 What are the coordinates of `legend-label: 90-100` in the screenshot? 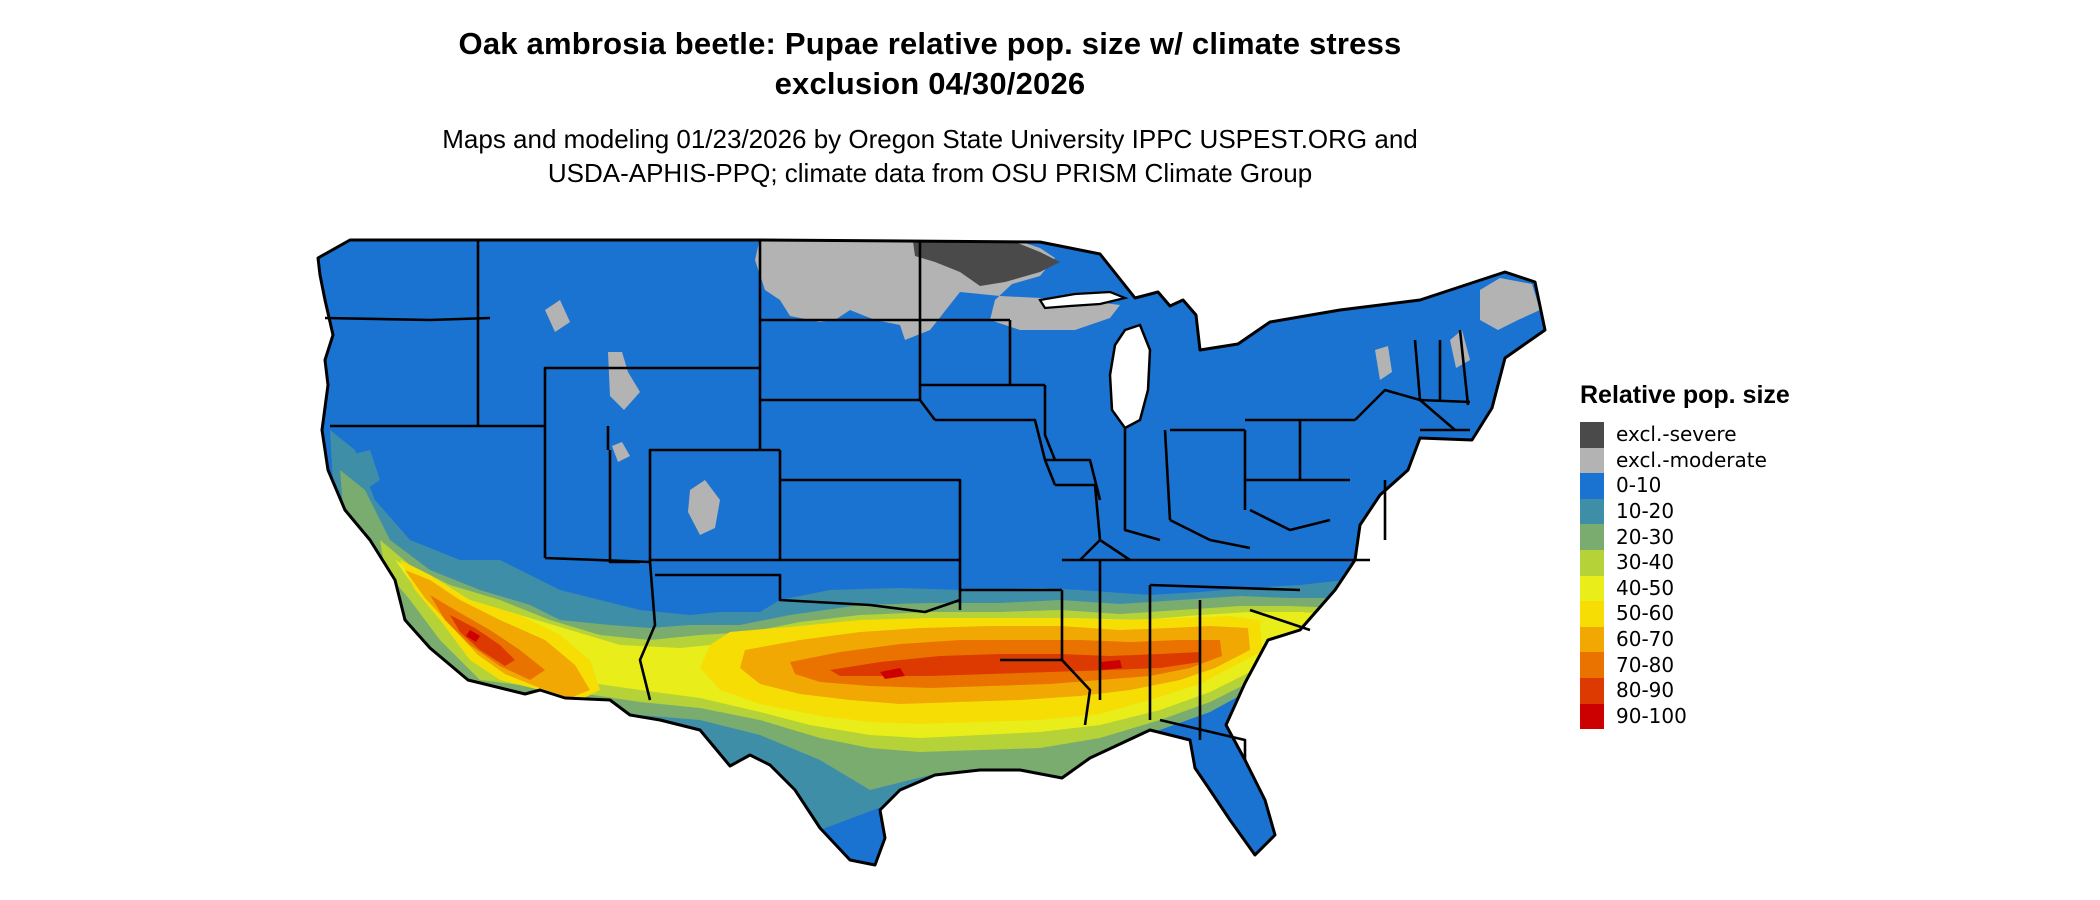 It's located at (1651, 715).